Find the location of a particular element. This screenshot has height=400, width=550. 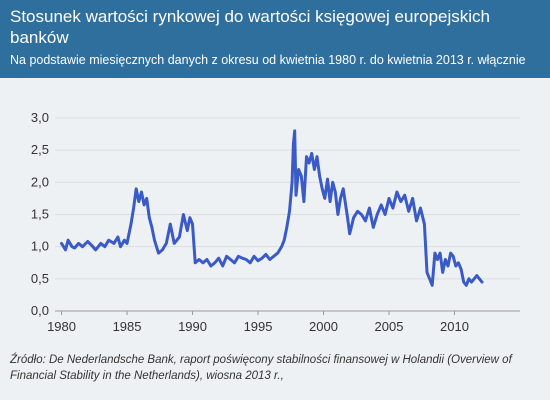

y-axis-ticks: 0,0 0,5 1,0 1,5 2,0 2,5 3,0 is located at coordinates (40, 214).